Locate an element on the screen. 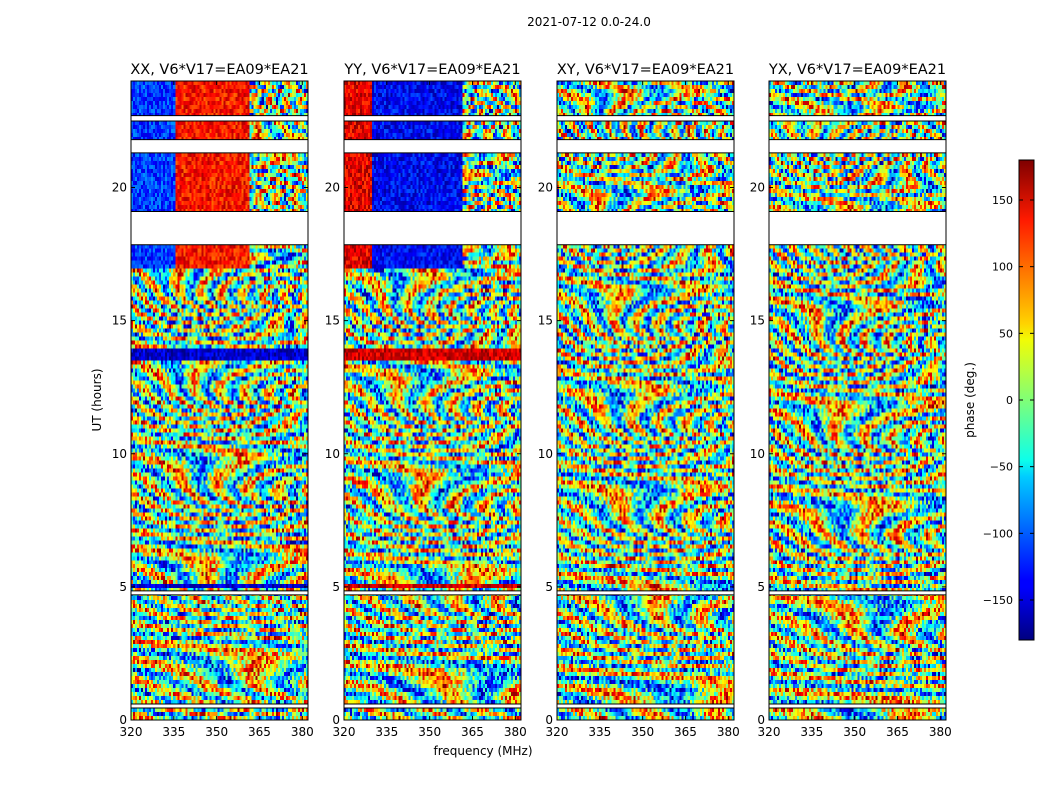 This screenshot has height=800, width=1050. colorbar: 150 100 50 0 −50 −100 −150 phase (deg.) is located at coordinates (999, 400).